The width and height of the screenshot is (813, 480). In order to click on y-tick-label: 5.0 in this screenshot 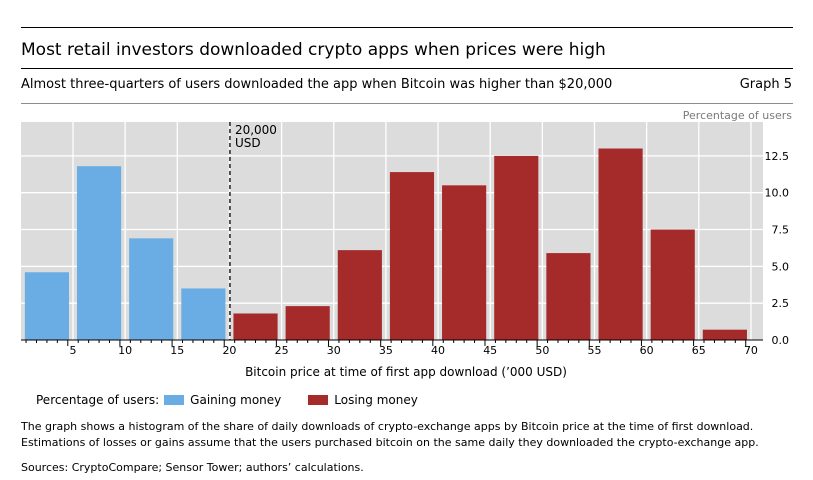, I will do `click(781, 266)`.